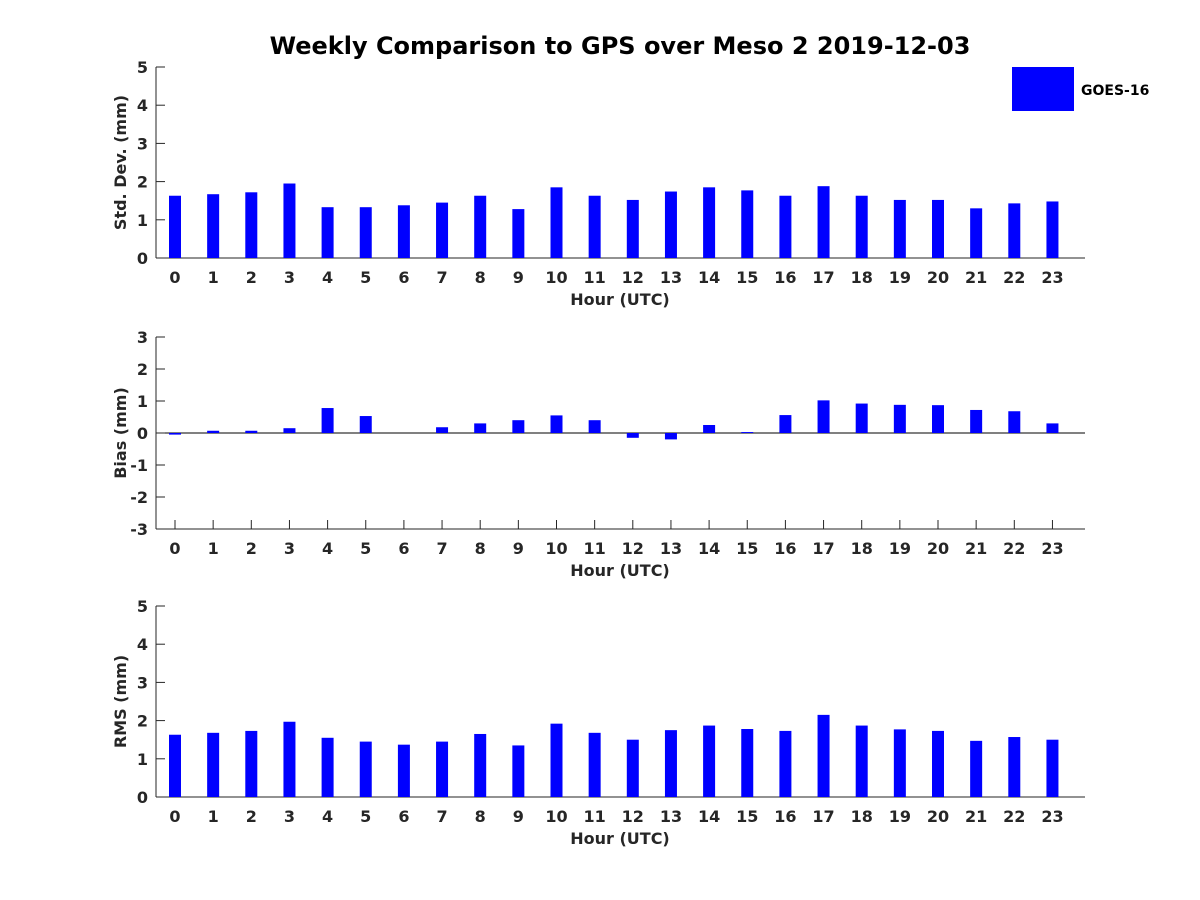 The width and height of the screenshot is (1200, 900). What do you see at coordinates (1043, 89) in the screenshot?
I see `legend-swatch` at bounding box center [1043, 89].